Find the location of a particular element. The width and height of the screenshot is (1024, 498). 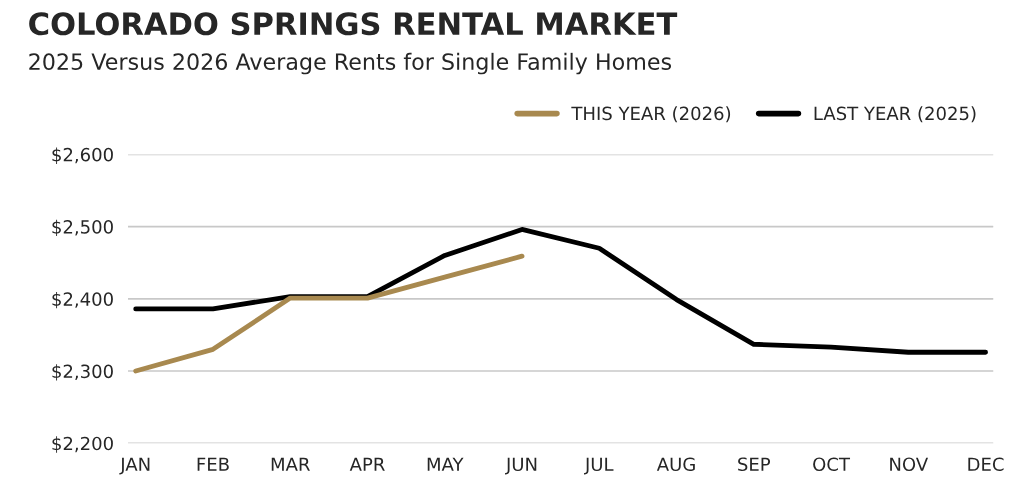

y-tick-label: $2,600 is located at coordinates (82, 155).